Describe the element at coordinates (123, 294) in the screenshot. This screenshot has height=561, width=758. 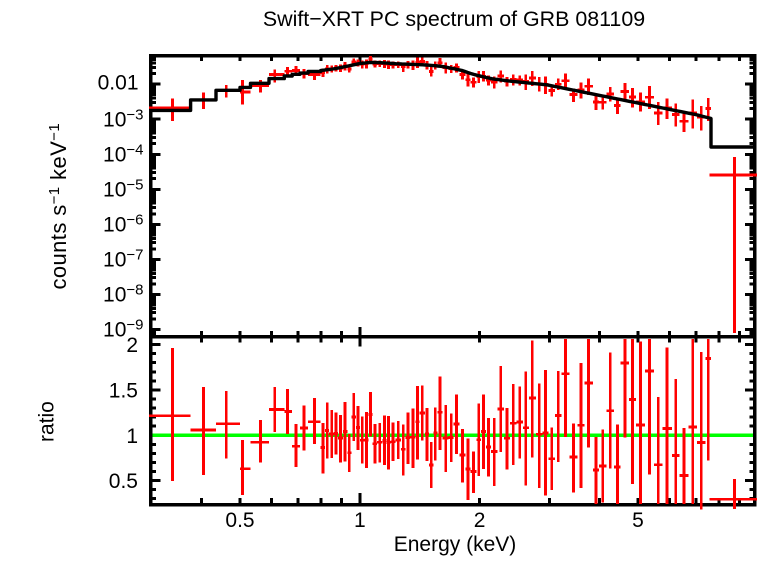
I see `svg-text: 10⁻⁸` at that location.